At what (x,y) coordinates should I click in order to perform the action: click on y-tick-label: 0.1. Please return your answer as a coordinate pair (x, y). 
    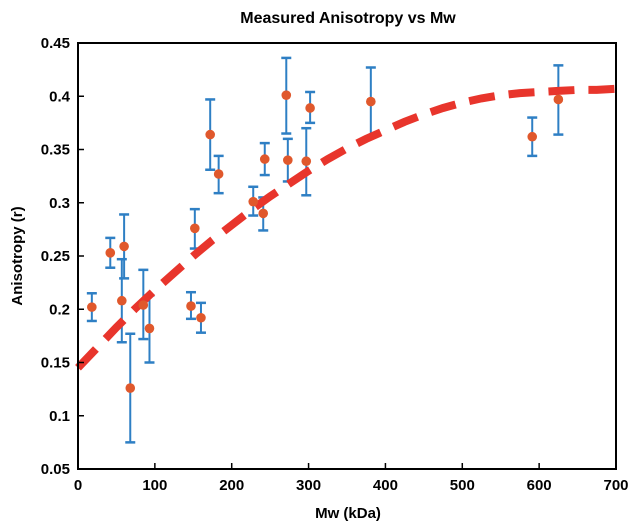
    Looking at the image, I should click on (59, 416).